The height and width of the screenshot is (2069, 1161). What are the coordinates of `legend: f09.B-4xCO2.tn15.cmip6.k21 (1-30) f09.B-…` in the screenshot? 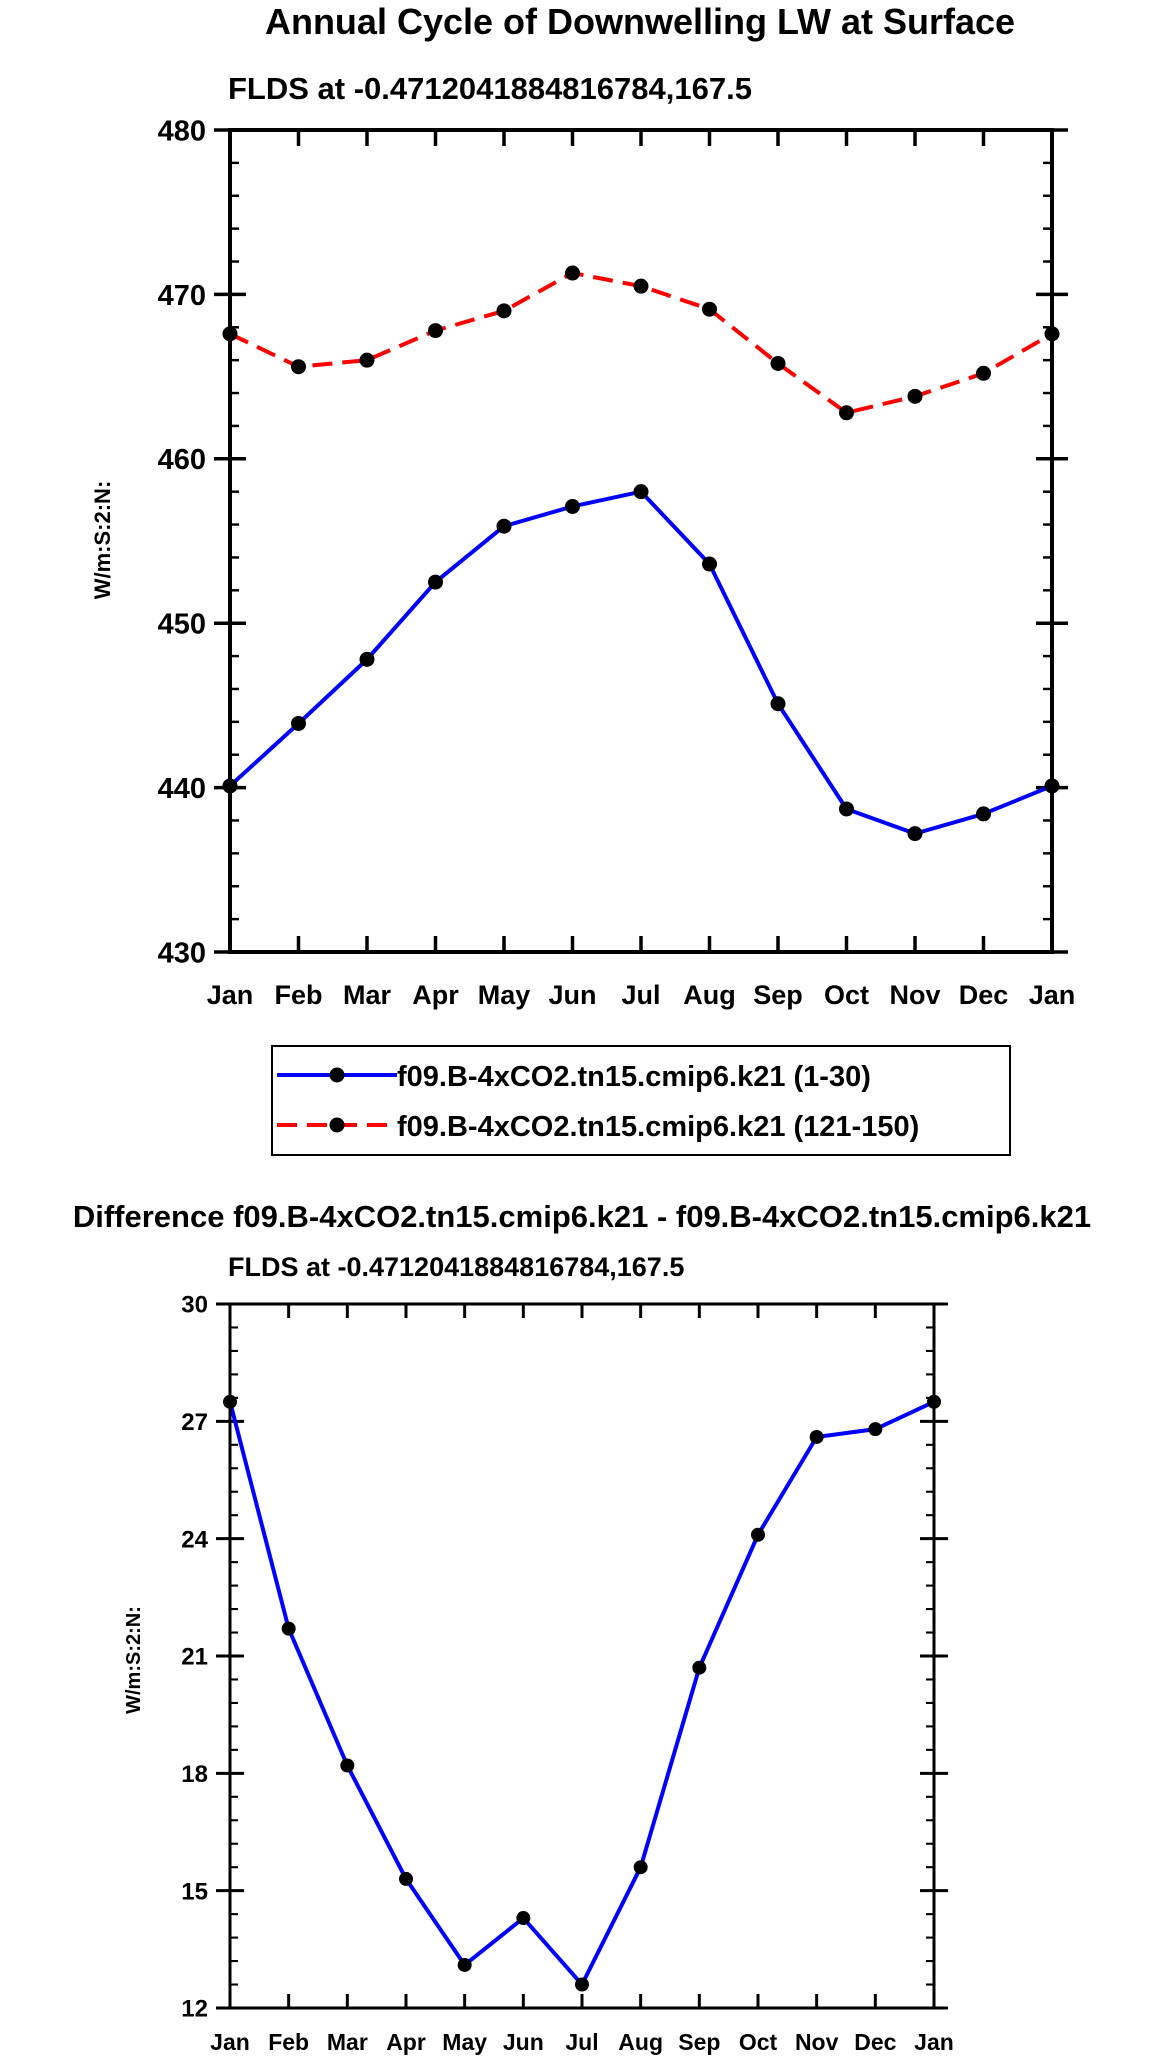 It's located at (641, 1100).